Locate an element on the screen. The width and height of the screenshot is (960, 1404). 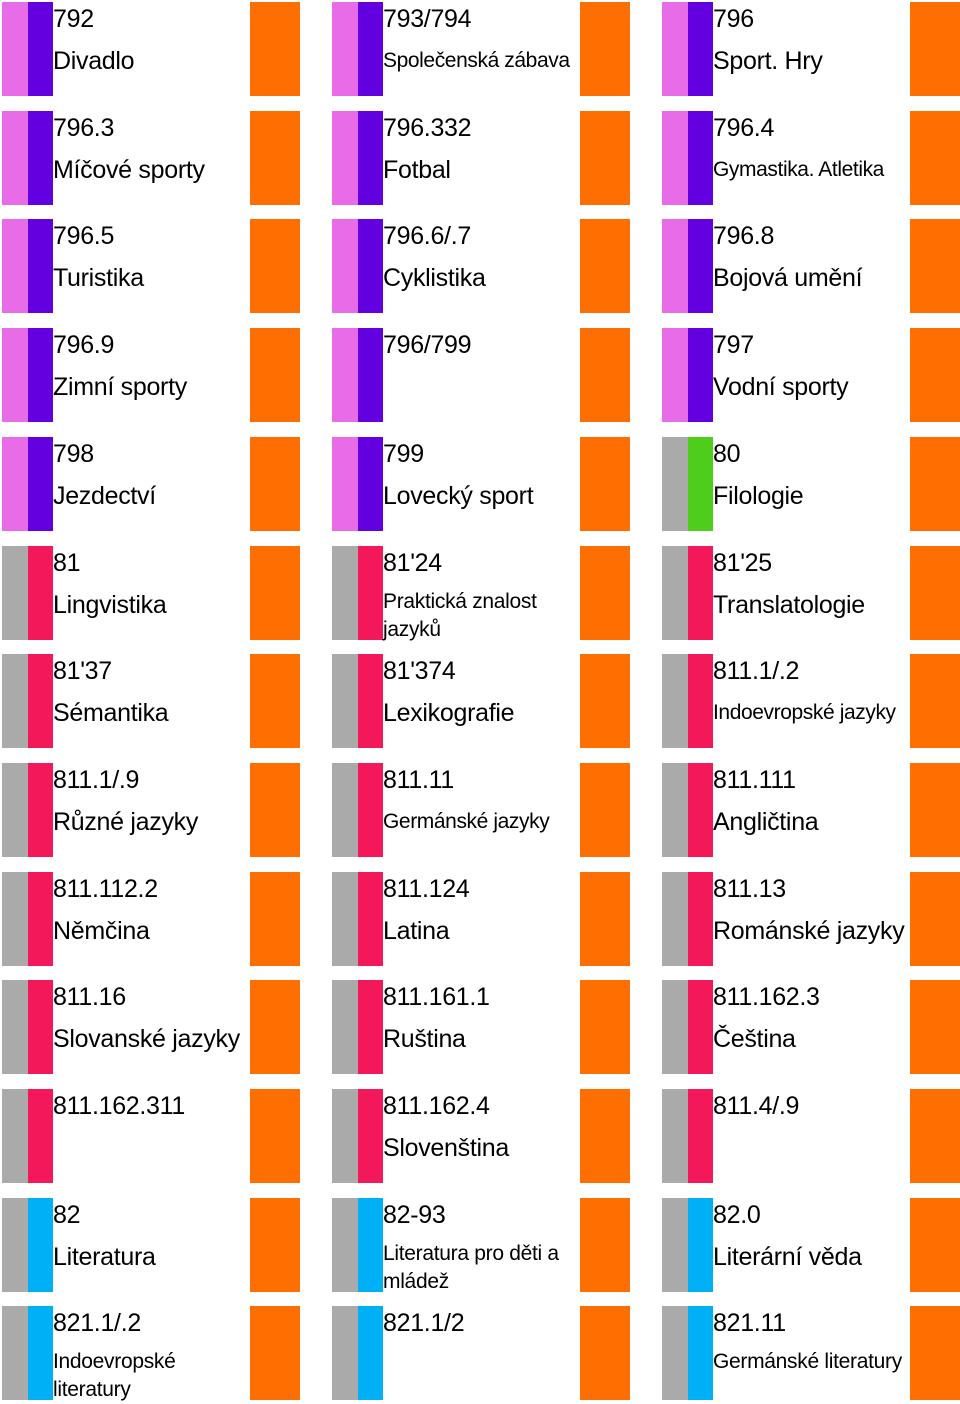
category-name: Slovenština is located at coordinates (446, 1148).